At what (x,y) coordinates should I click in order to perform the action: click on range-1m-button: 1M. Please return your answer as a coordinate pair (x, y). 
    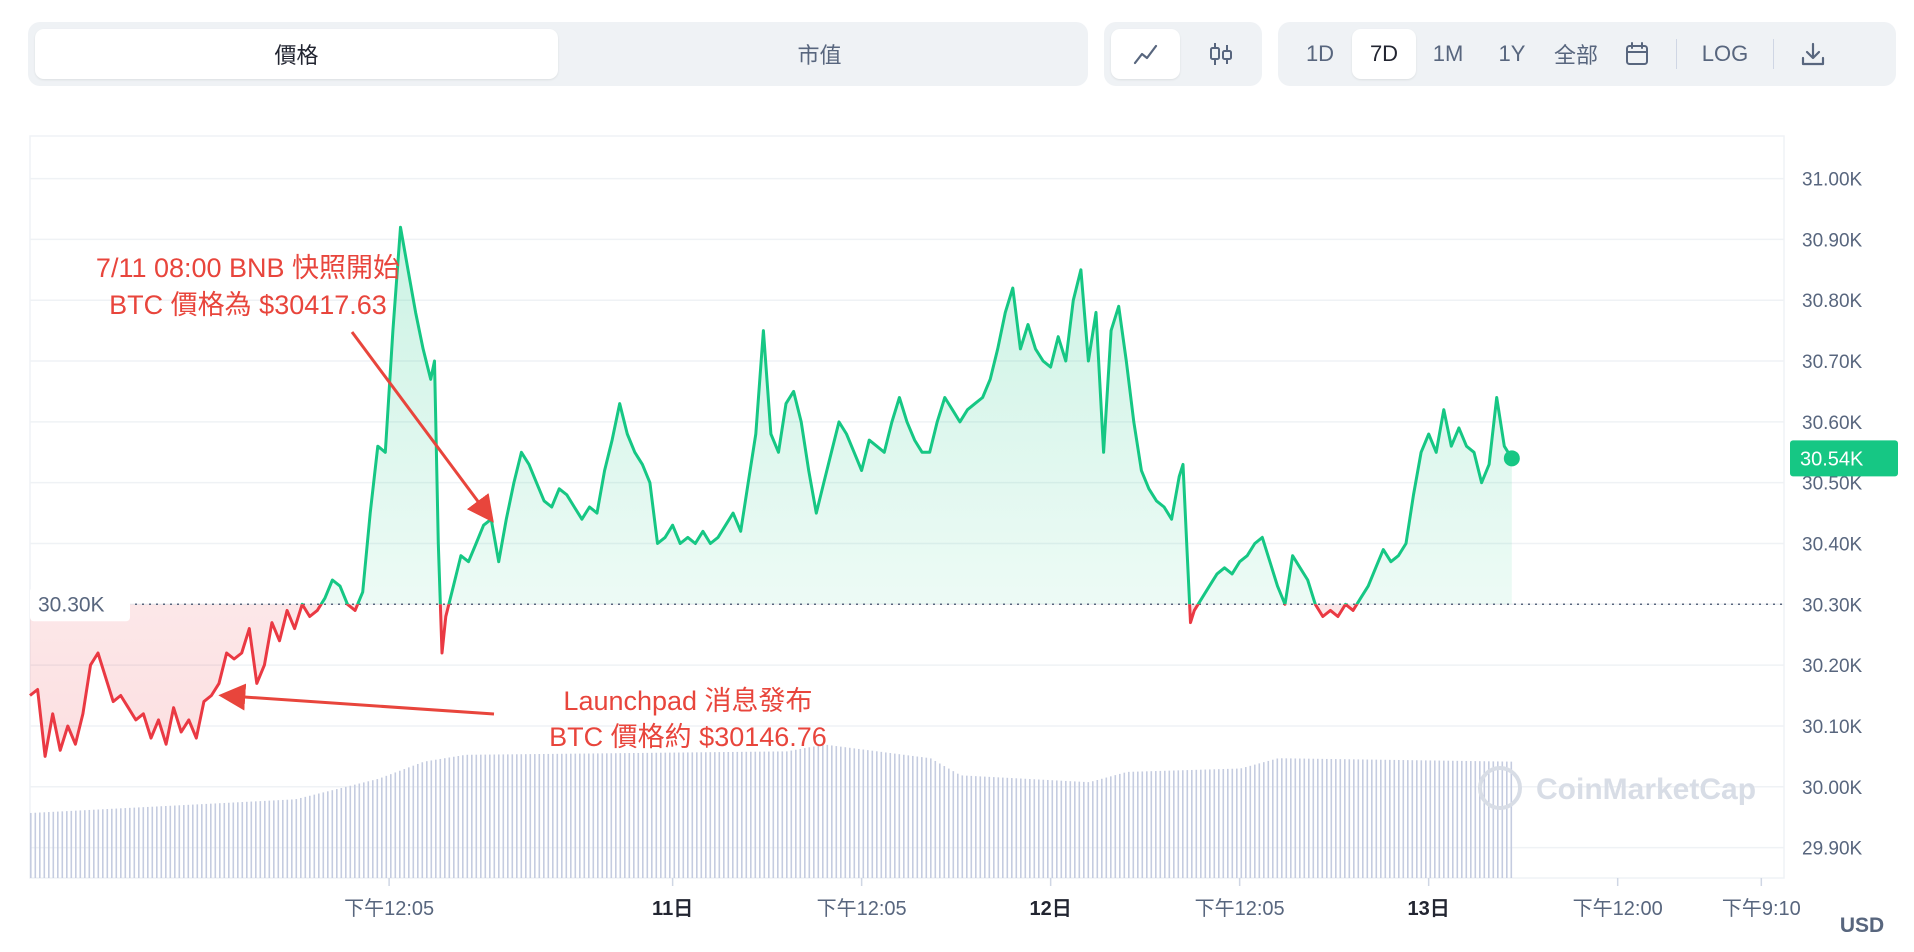
    Looking at the image, I should click on (1448, 53).